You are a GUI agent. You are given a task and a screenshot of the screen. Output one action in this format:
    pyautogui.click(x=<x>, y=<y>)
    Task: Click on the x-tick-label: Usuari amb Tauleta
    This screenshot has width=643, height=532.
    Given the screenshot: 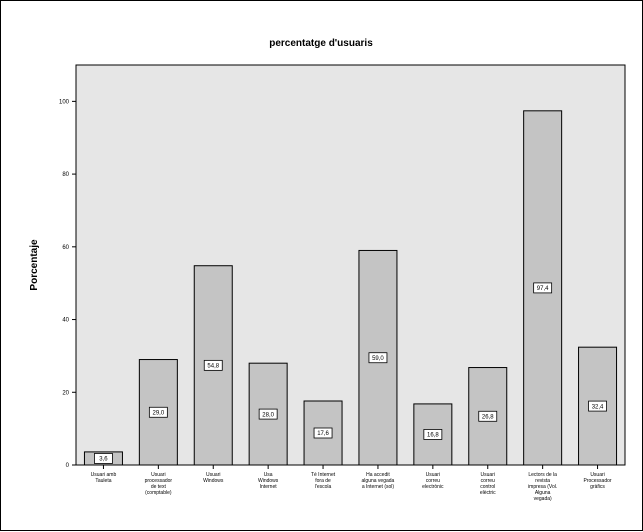 What is the action you would take?
    pyautogui.click(x=104, y=478)
    